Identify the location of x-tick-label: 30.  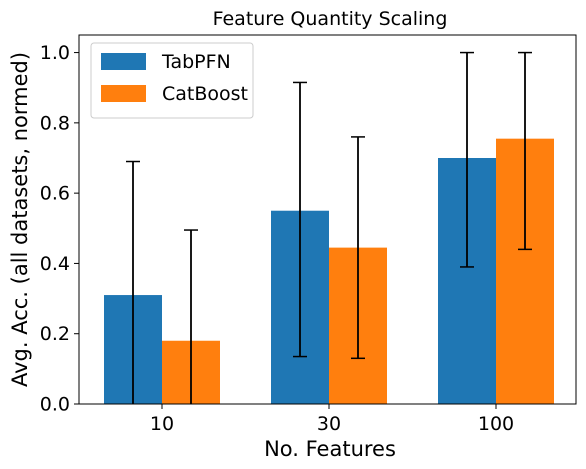
(329, 424).